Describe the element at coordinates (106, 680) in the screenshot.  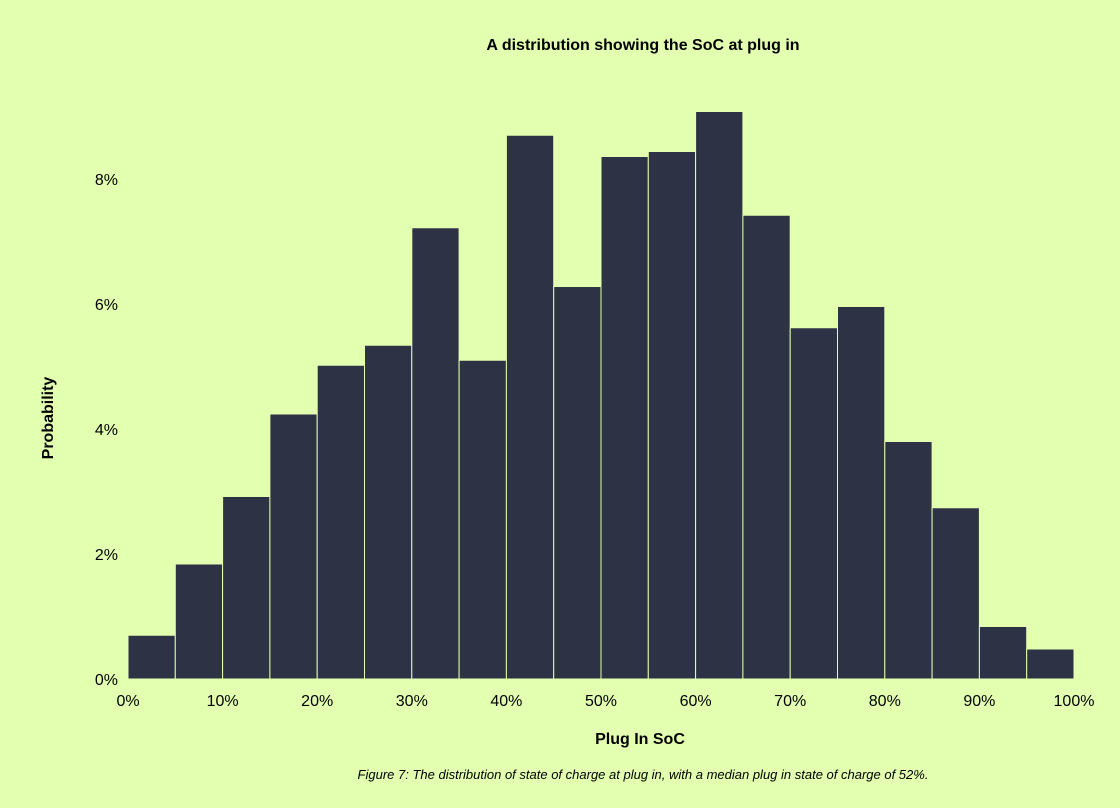
I see `y-tick-label: 0%` at that location.